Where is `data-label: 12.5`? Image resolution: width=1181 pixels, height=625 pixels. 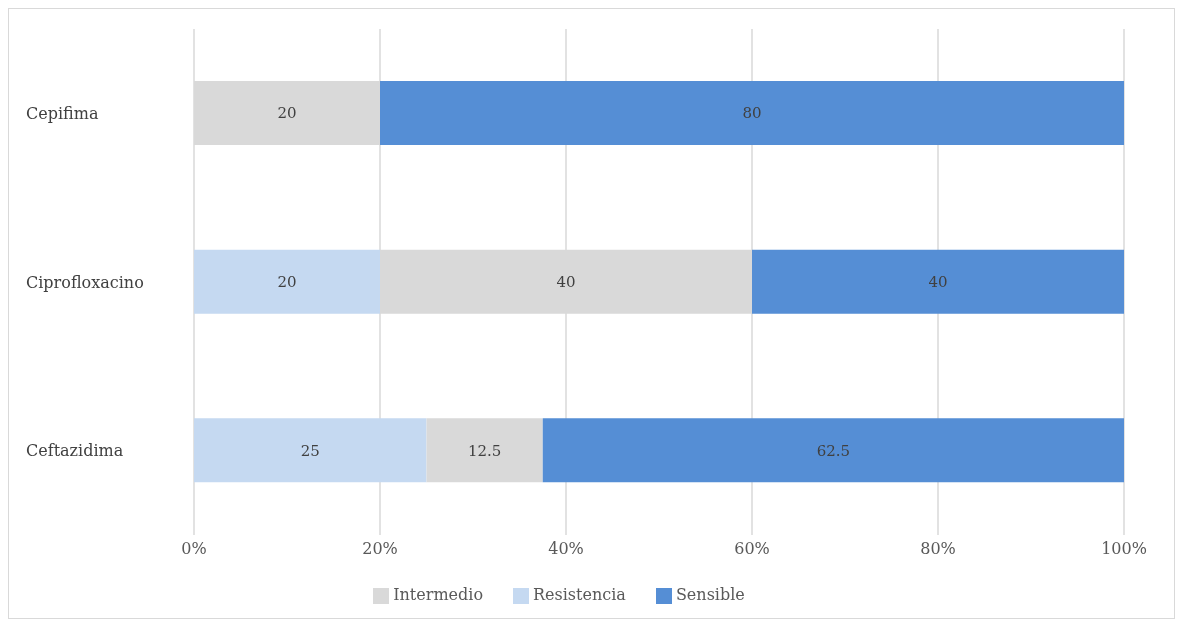 data-label: 12.5 is located at coordinates (484, 450).